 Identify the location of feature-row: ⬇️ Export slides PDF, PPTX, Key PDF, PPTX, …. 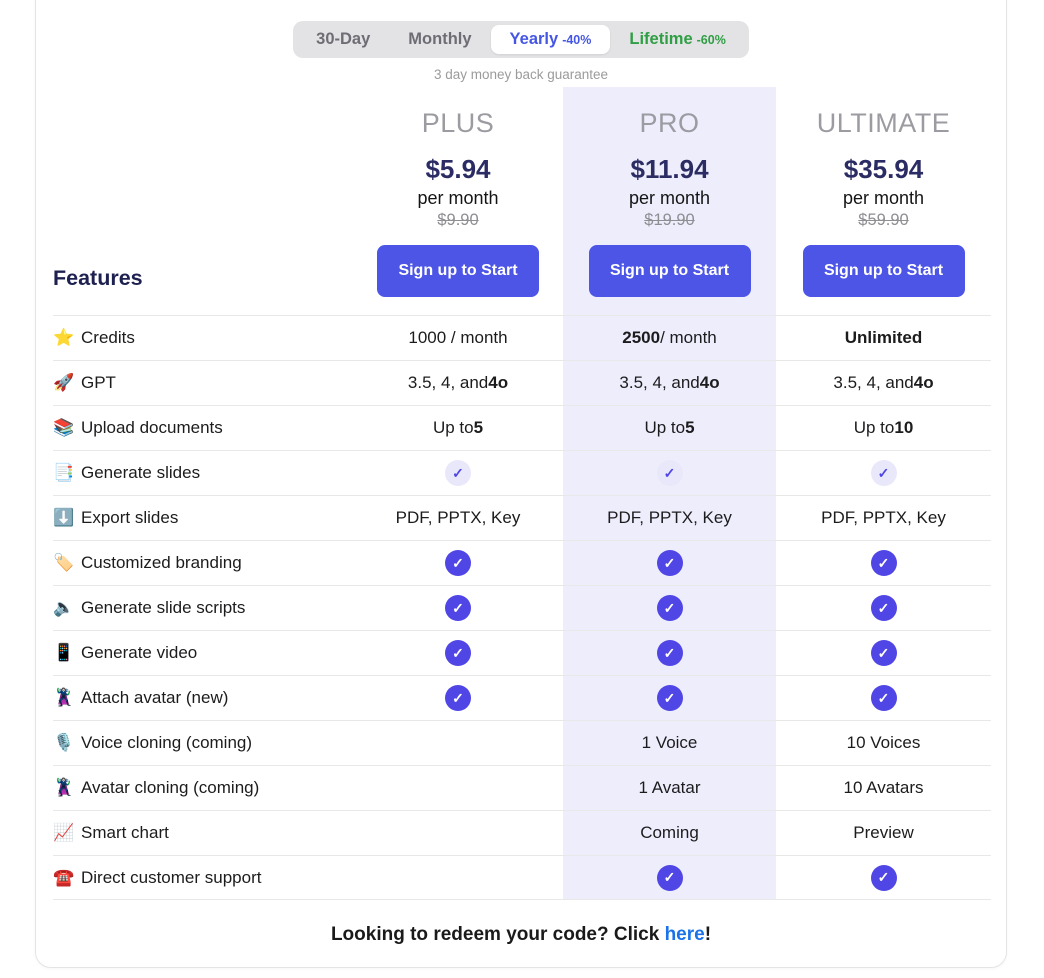
(522, 517).